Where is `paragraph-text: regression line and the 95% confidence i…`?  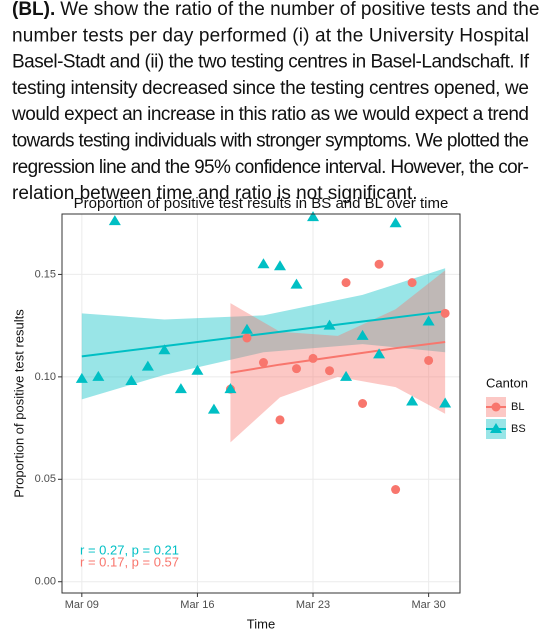 paragraph-text: regression line and the 95% confidence i… is located at coordinates (270, 167).